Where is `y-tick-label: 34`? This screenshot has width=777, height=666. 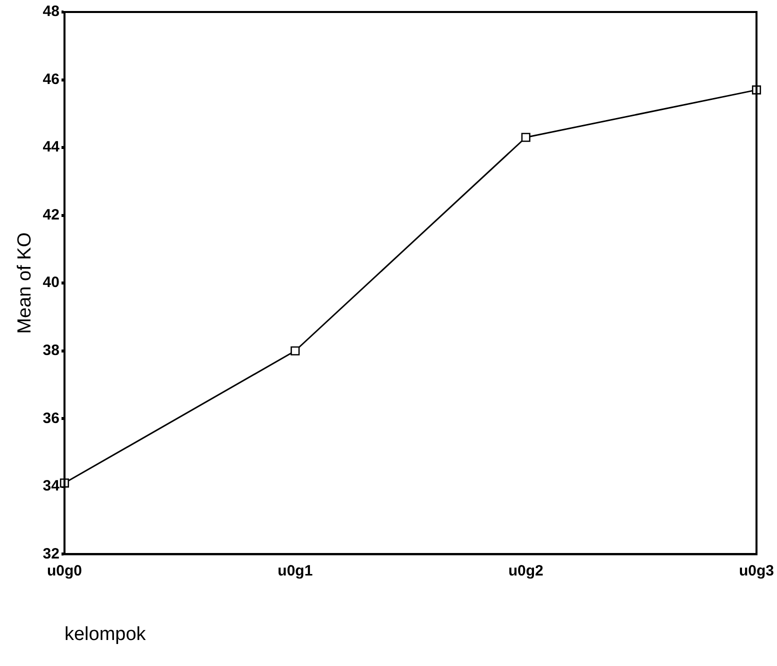
y-tick-label: 34 is located at coordinates (51, 486).